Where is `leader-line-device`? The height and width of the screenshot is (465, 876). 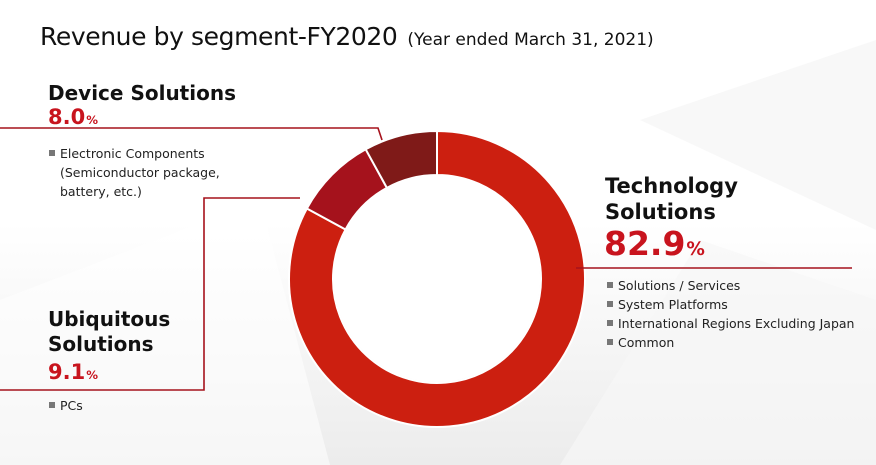 leader-line-device is located at coordinates (191, 134).